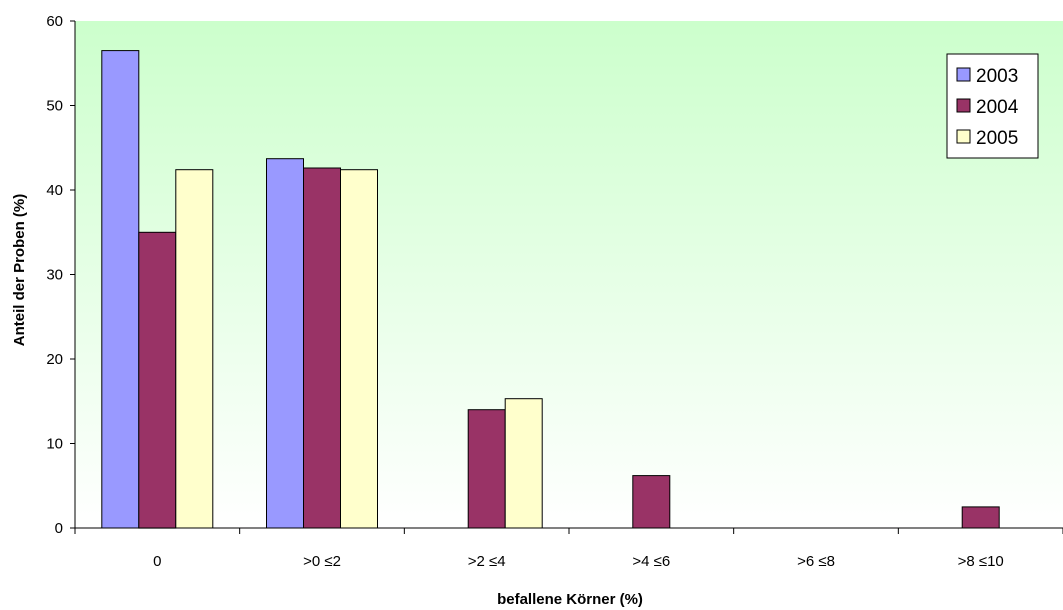 This screenshot has width=1063, height=610. What do you see at coordinates (651, 561) in the screenshot?
I see `x-tick-label: >4 ≤6` at bounding box center [651, 561].